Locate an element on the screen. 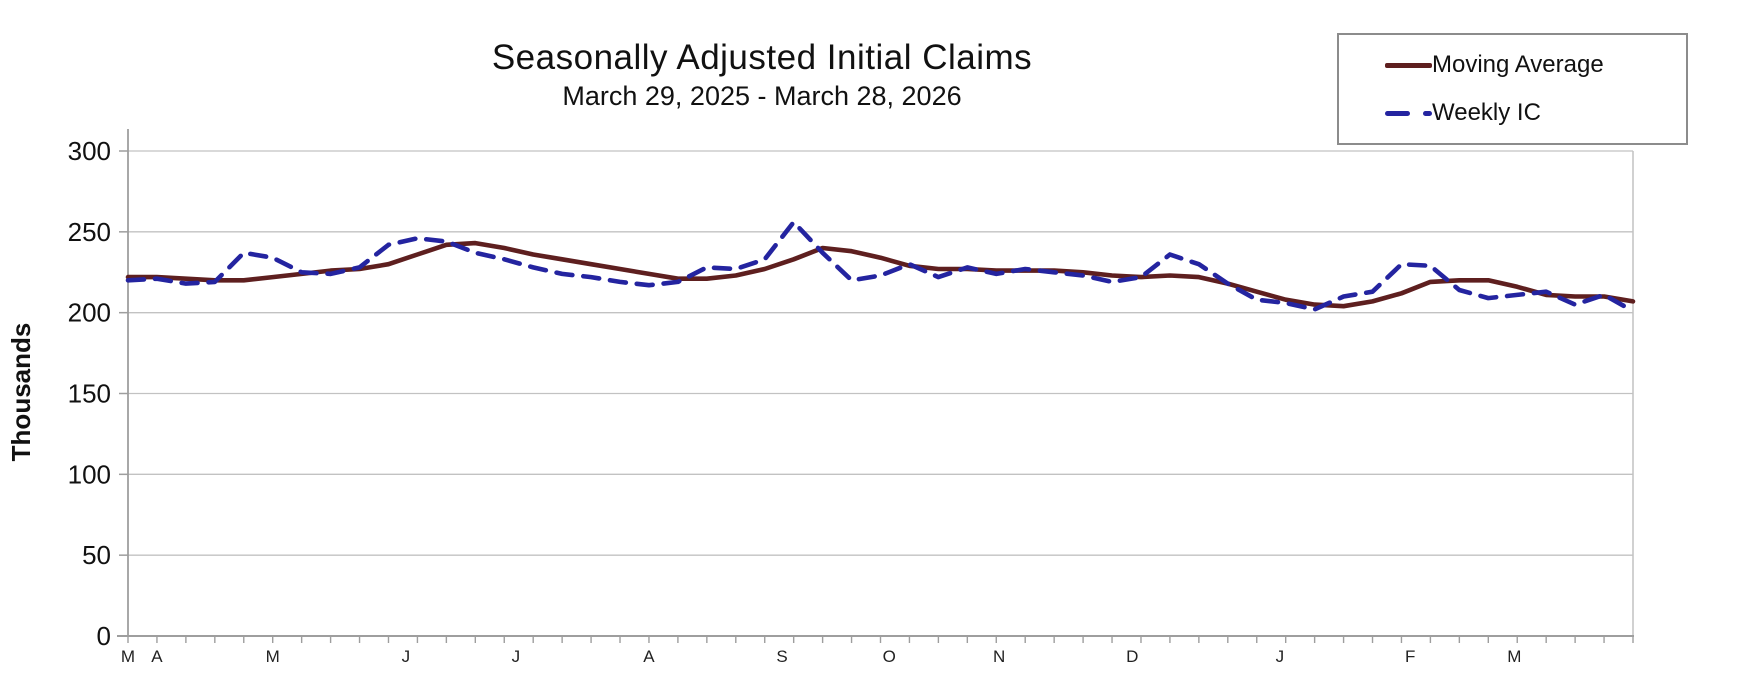 This screenshot has height=686, width=1744. y-axis-tick-label: 200 is located at coordinates (89, 313).